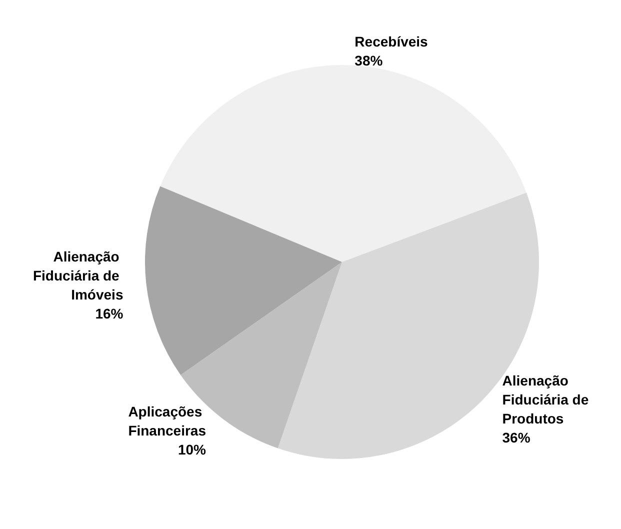 Image resolution: width=621 pixels, height=529 pixels. I want to click on data-label: 38%, so click(369, 60).